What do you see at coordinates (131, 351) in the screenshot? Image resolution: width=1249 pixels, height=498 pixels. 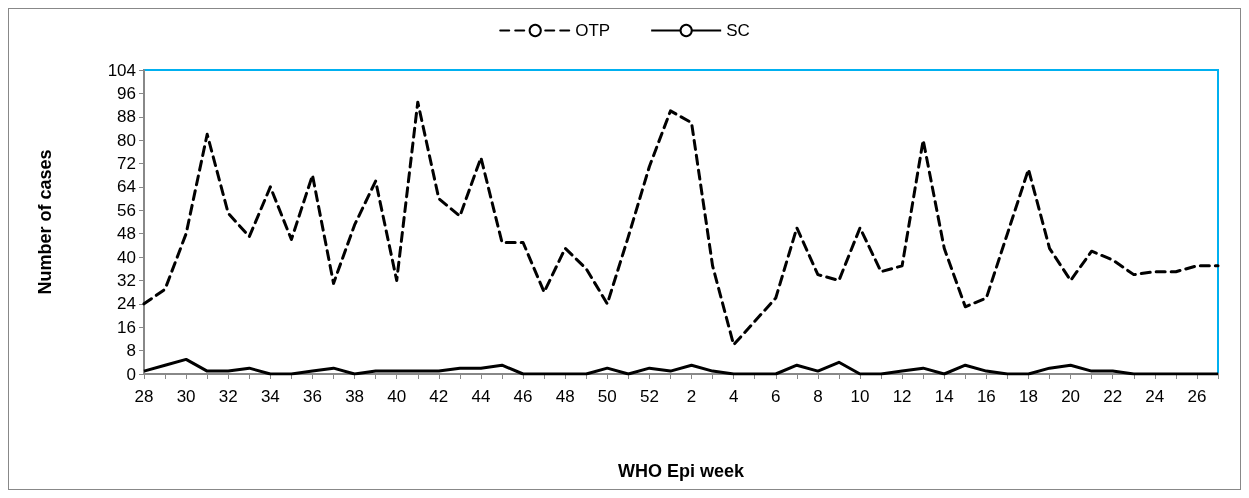 I see `y-tick-label: 8` at bounding box center [131, 351].